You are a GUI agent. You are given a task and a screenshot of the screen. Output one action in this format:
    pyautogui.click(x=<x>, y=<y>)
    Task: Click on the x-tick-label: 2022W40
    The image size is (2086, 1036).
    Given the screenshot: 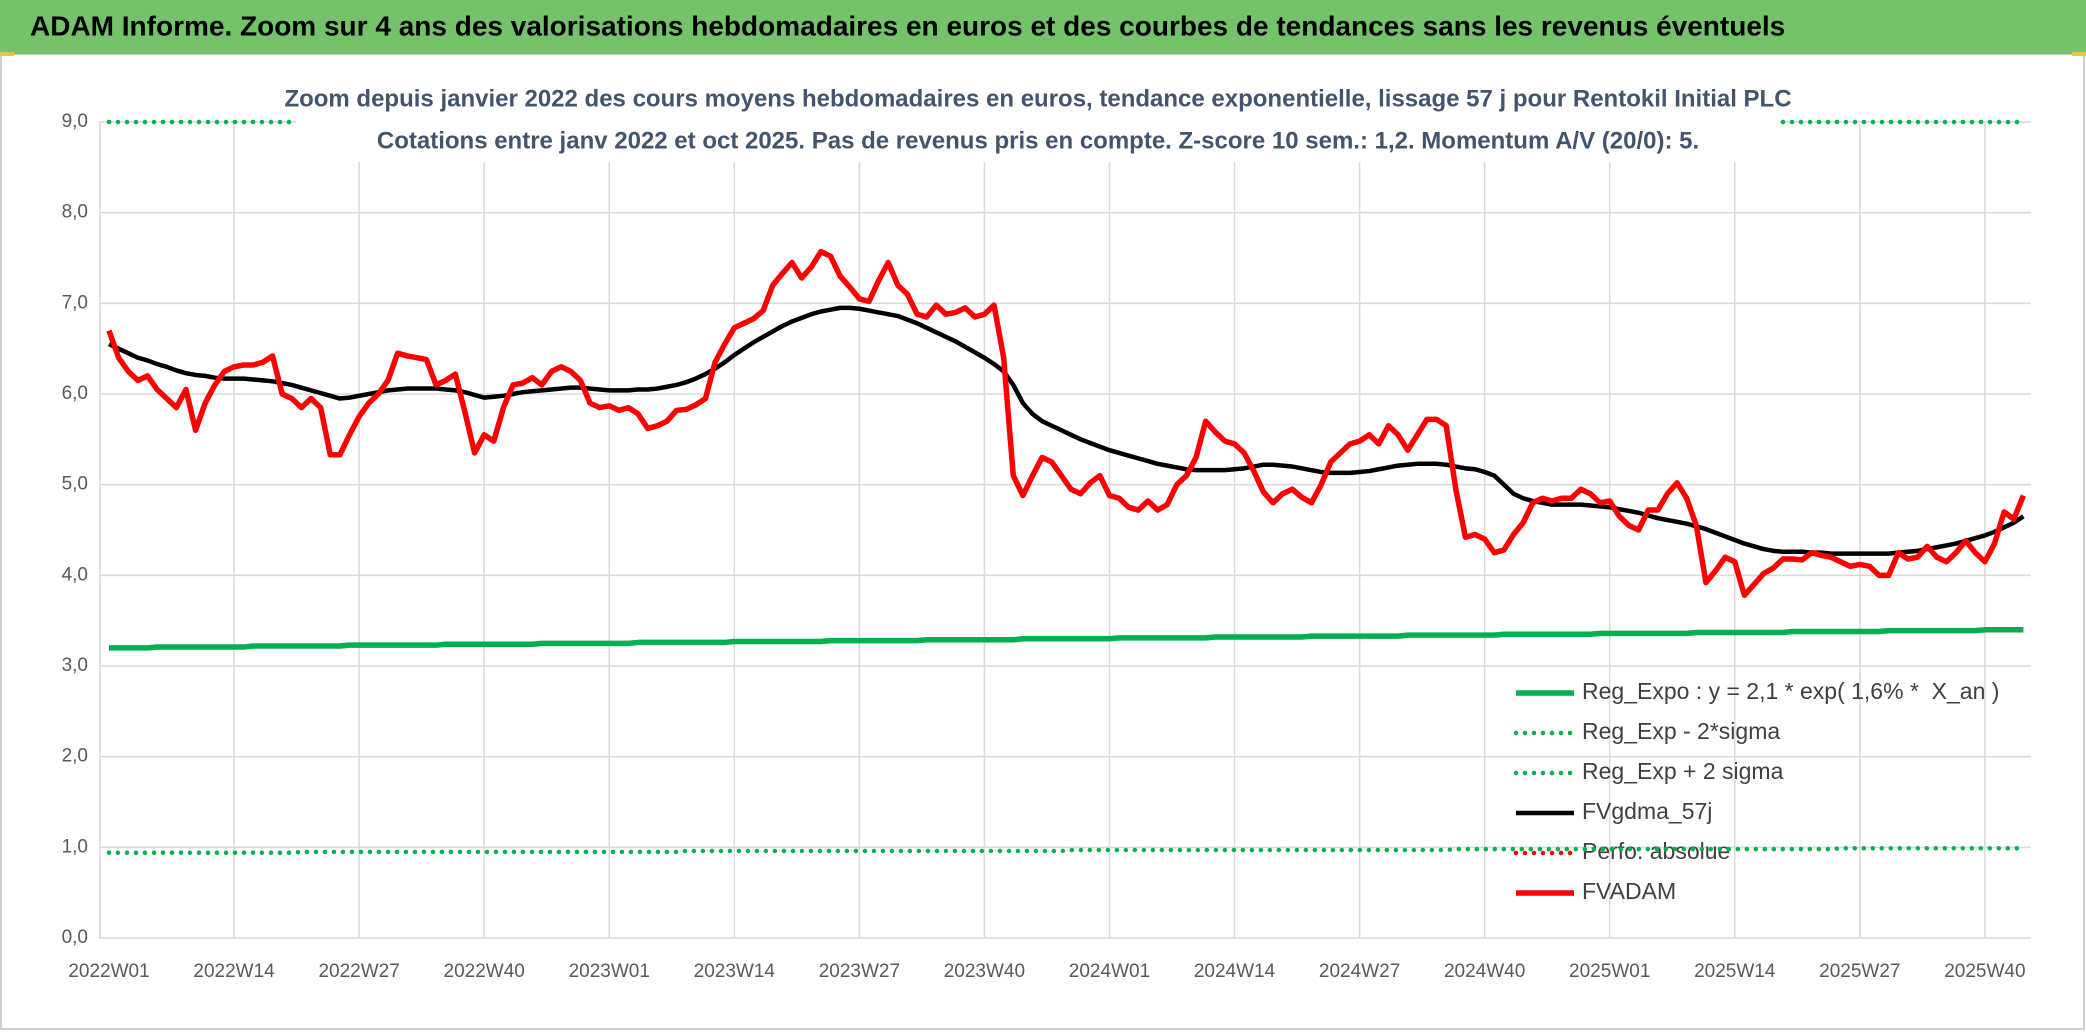 What is the action you would take?
    pyautogui.click(x=484, y=971)
    